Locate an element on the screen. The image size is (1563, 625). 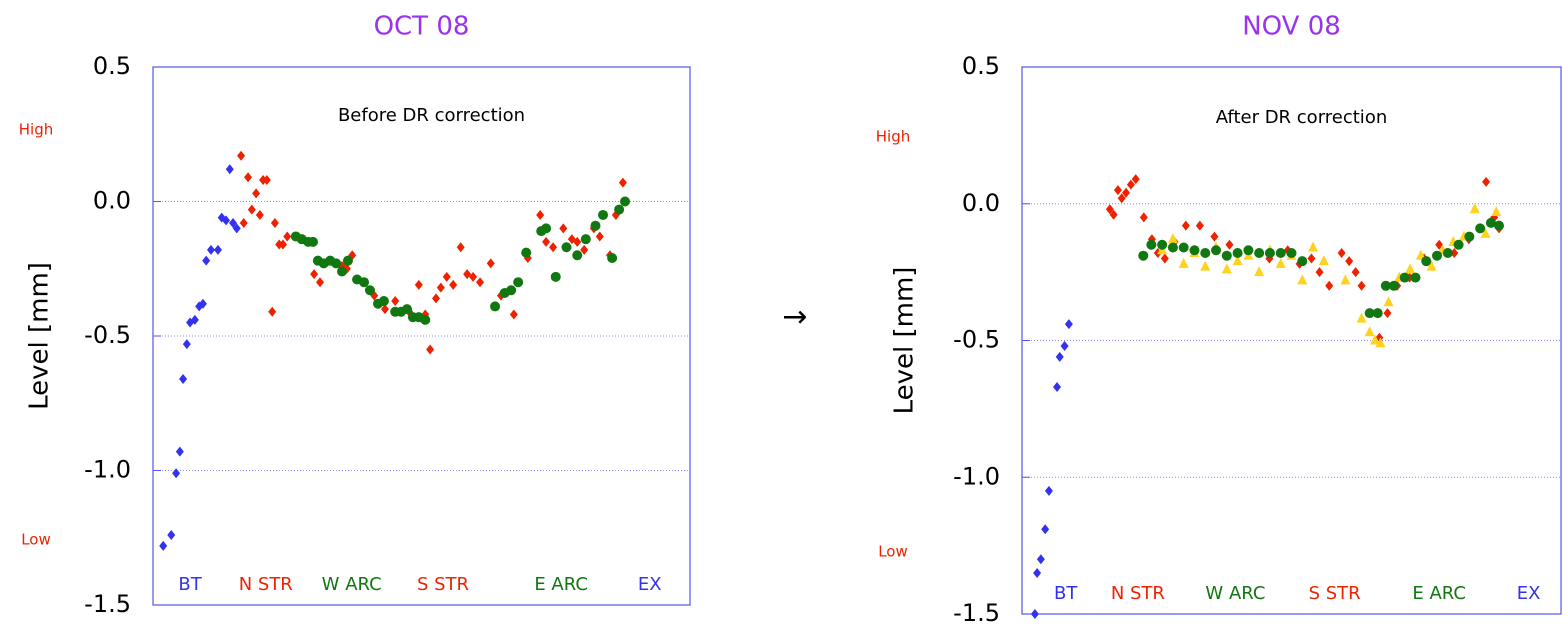
section-label: N STR is located at coordinates (1138, 593).